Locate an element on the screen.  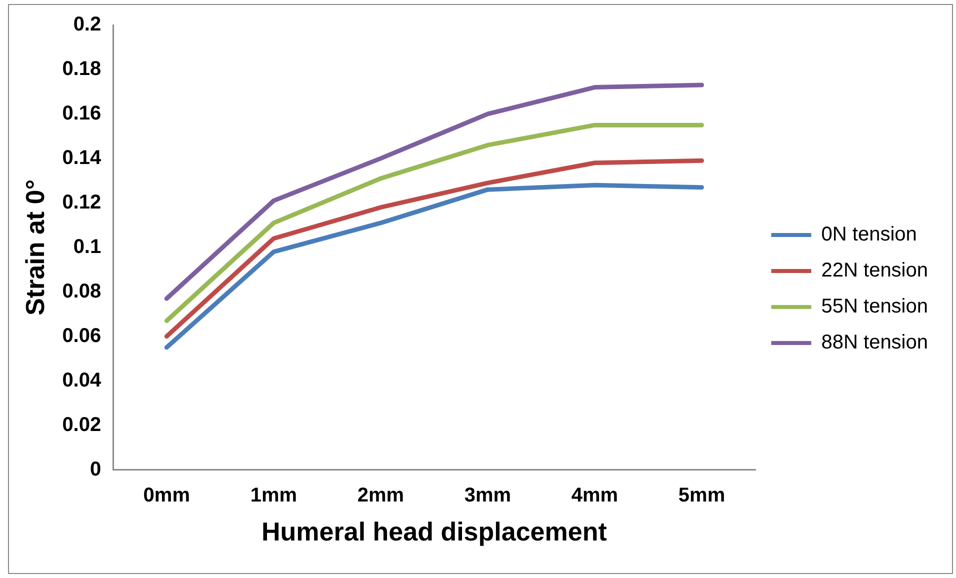
x-tick-label: 0mm is located at coordinates (166, 495).